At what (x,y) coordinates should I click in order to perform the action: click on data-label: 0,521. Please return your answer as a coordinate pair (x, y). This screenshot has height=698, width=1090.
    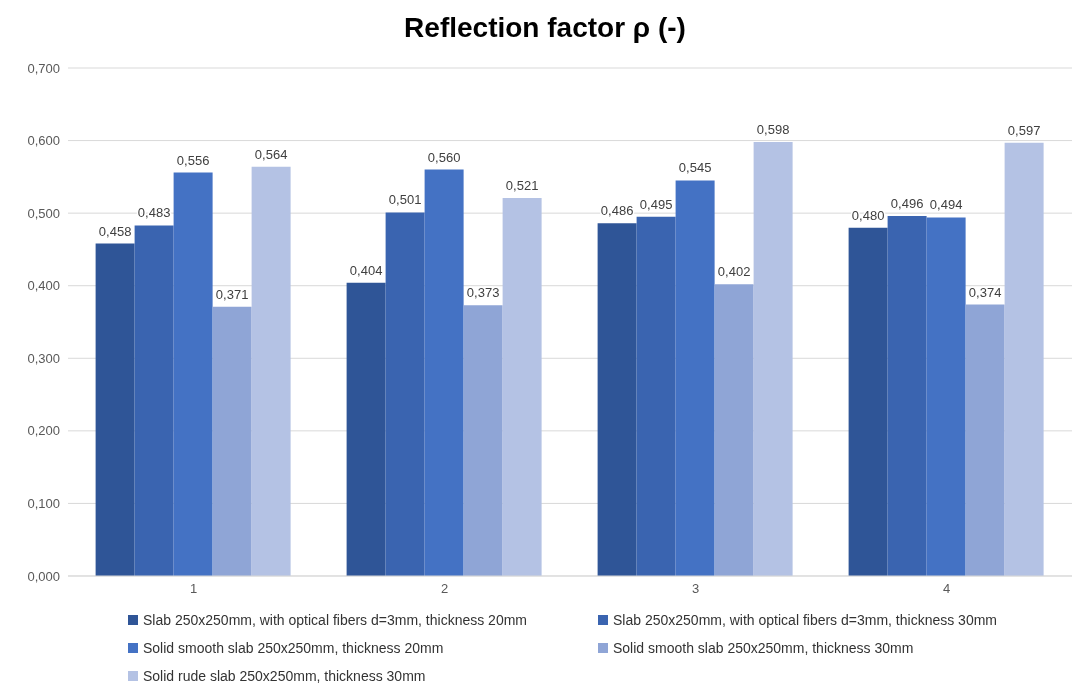
    Looking at the image, I should click on (522, 185).